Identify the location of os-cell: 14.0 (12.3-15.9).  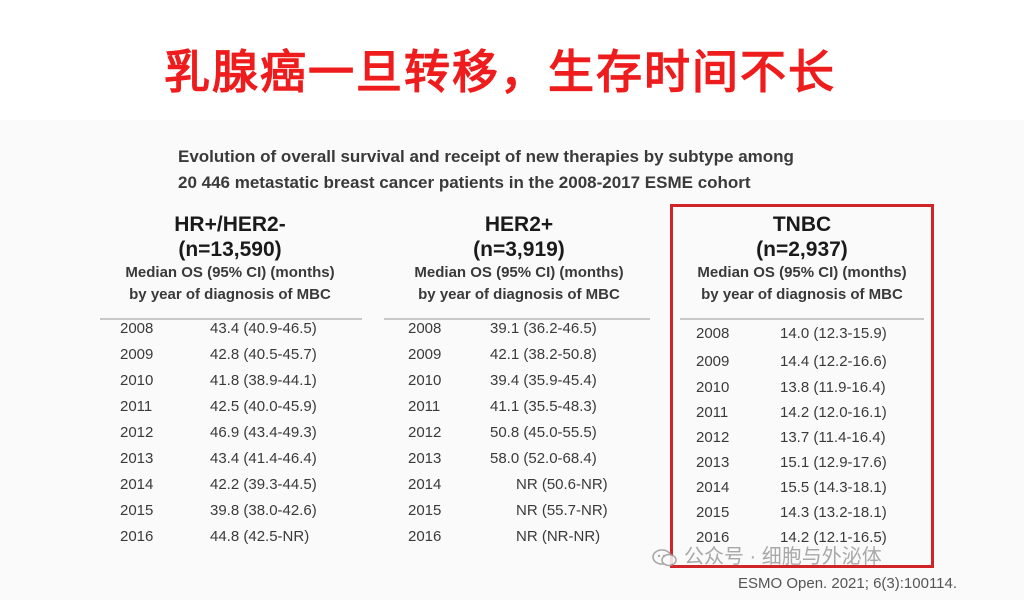
(833, 333).